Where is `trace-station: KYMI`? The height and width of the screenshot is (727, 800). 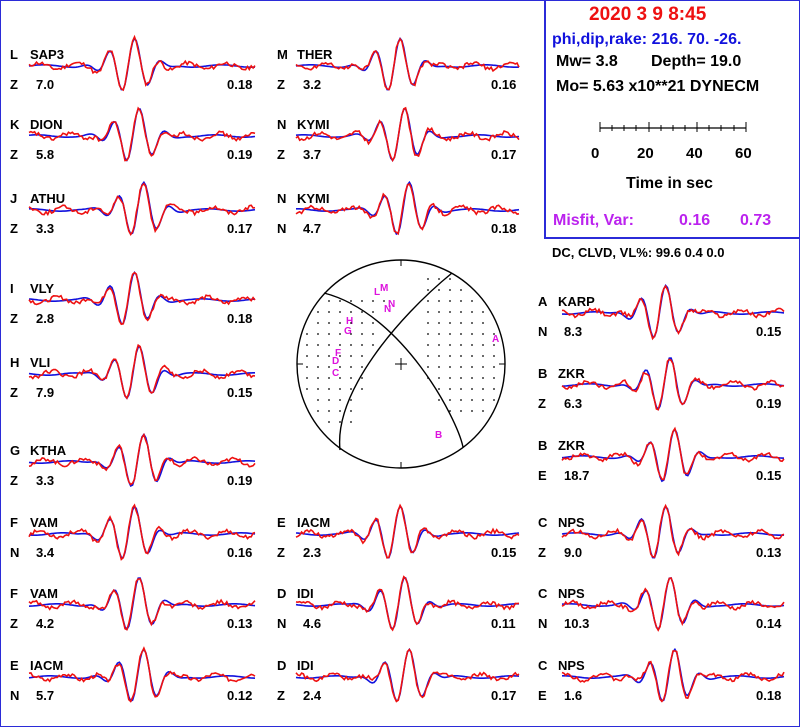 trace-station: KYMI is located at coordinates (313, 124).